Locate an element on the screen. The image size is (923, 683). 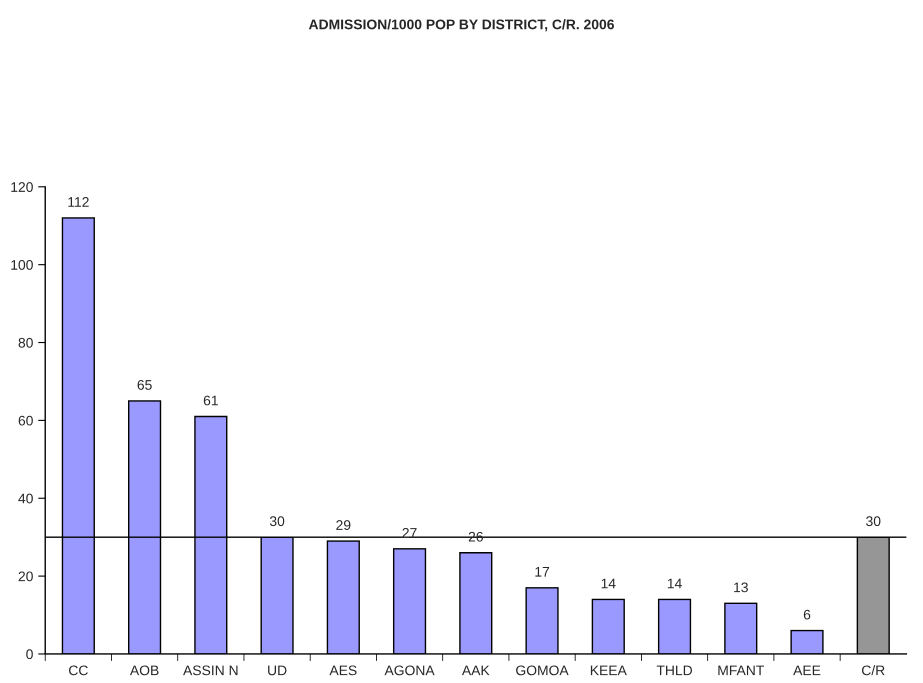
data-label: 17 is located at coordinates (542, 572).